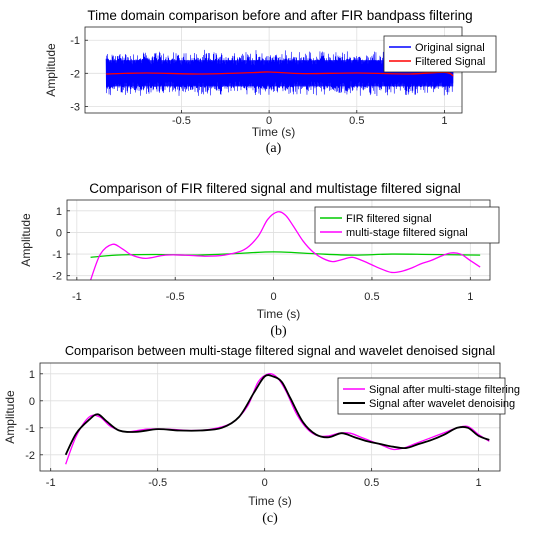 This screenshot has height=538, width=550. What do you see at coordinates (450, 62) in the screenshot?
I see `legend-entry: Filtered Signal` at bounding box center [450, 62].